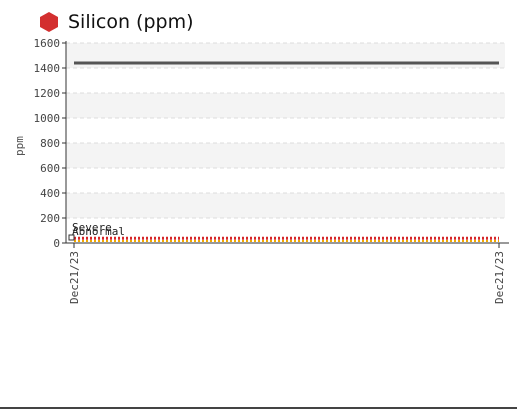 The image size is (517, 411). I want to click on y-tick-label: 0, so click(56, 243).